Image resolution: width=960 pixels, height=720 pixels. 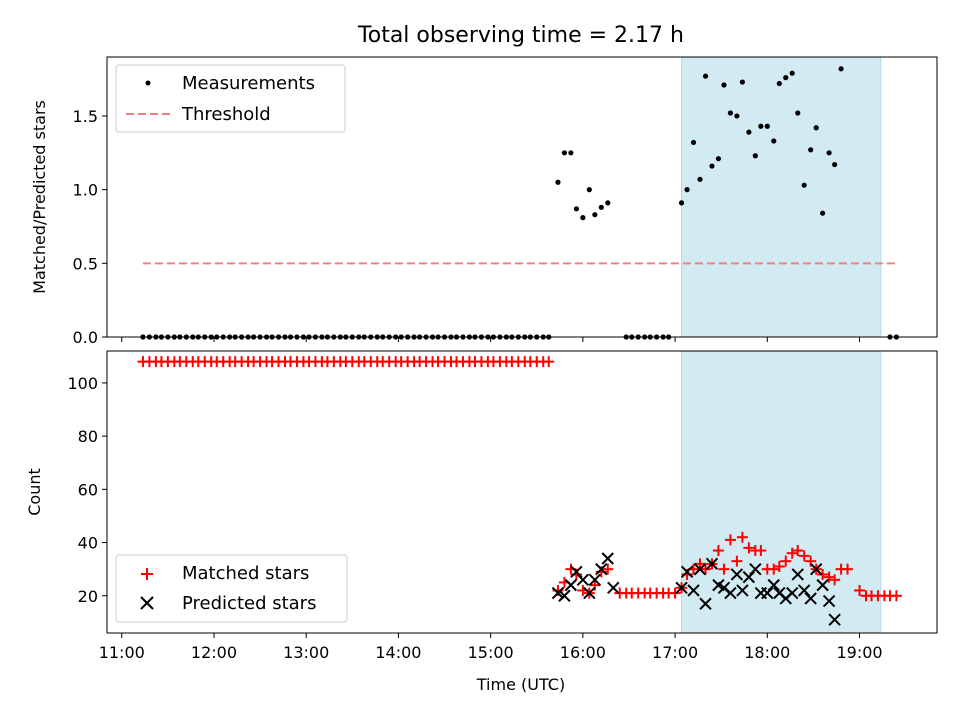 What do you see at coordinates (248, 83) in the screenshot?
I see `legend-measurements-label: Measurements` at bounding box center [248, 83].